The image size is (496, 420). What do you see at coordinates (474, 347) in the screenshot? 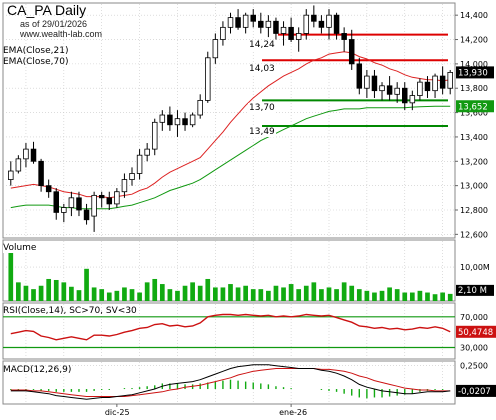
I see `rsi-tick-30: 30,000` at bounding box center [474, 347].